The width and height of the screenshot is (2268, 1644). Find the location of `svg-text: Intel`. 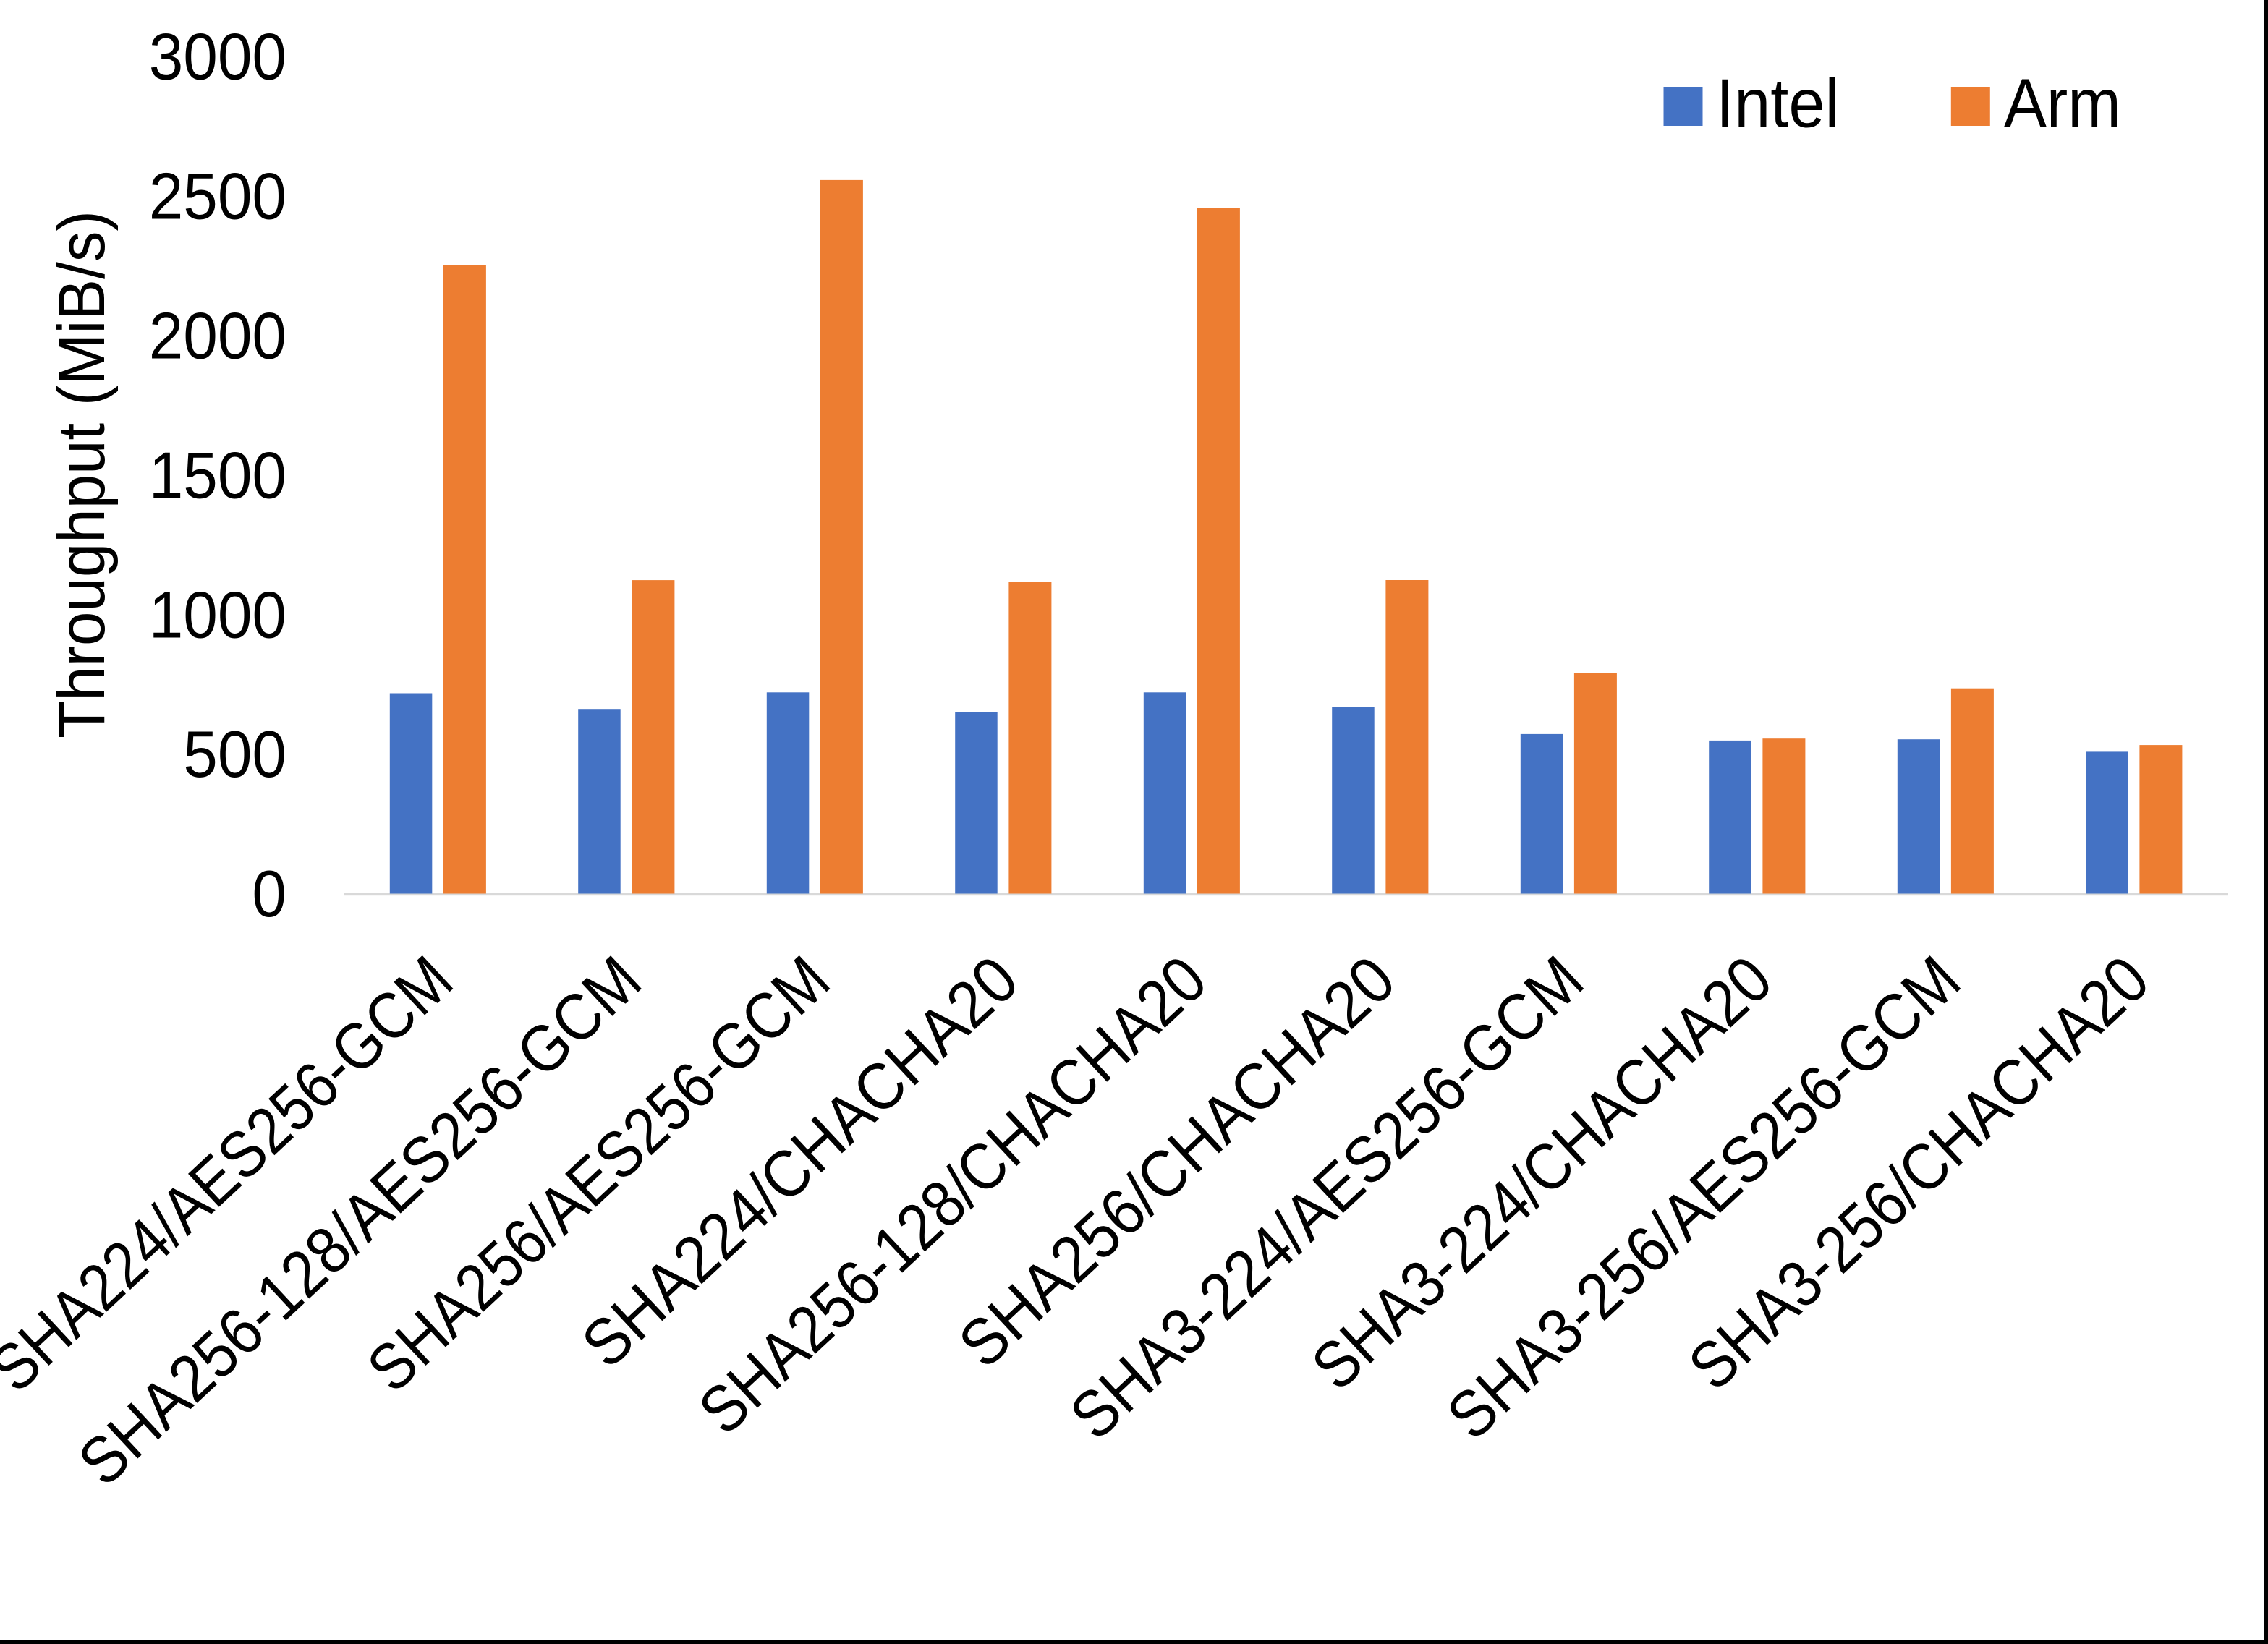

svg-text: Intel is located at coordinates (1778, 103).